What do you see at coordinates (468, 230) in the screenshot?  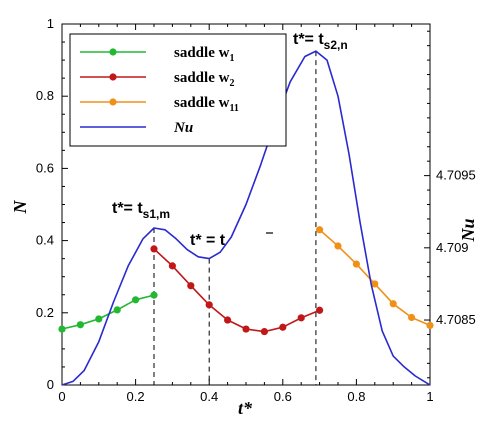 I see `y-axis-right-title: Nu` at bounding box center [468, 230].